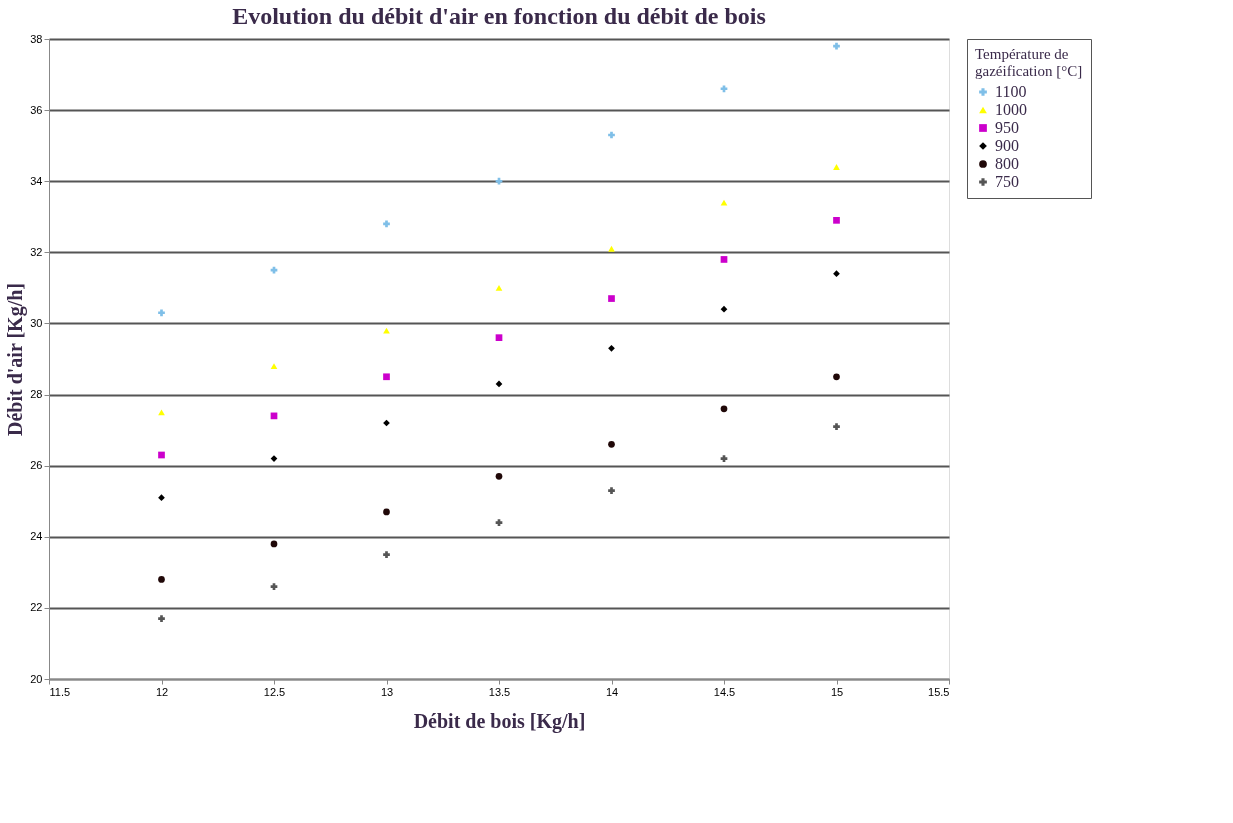  What do you see at coordinates (1007, 127) in the screenshot?
I see `legend-label: 950` at bounding box center [1007, 127].